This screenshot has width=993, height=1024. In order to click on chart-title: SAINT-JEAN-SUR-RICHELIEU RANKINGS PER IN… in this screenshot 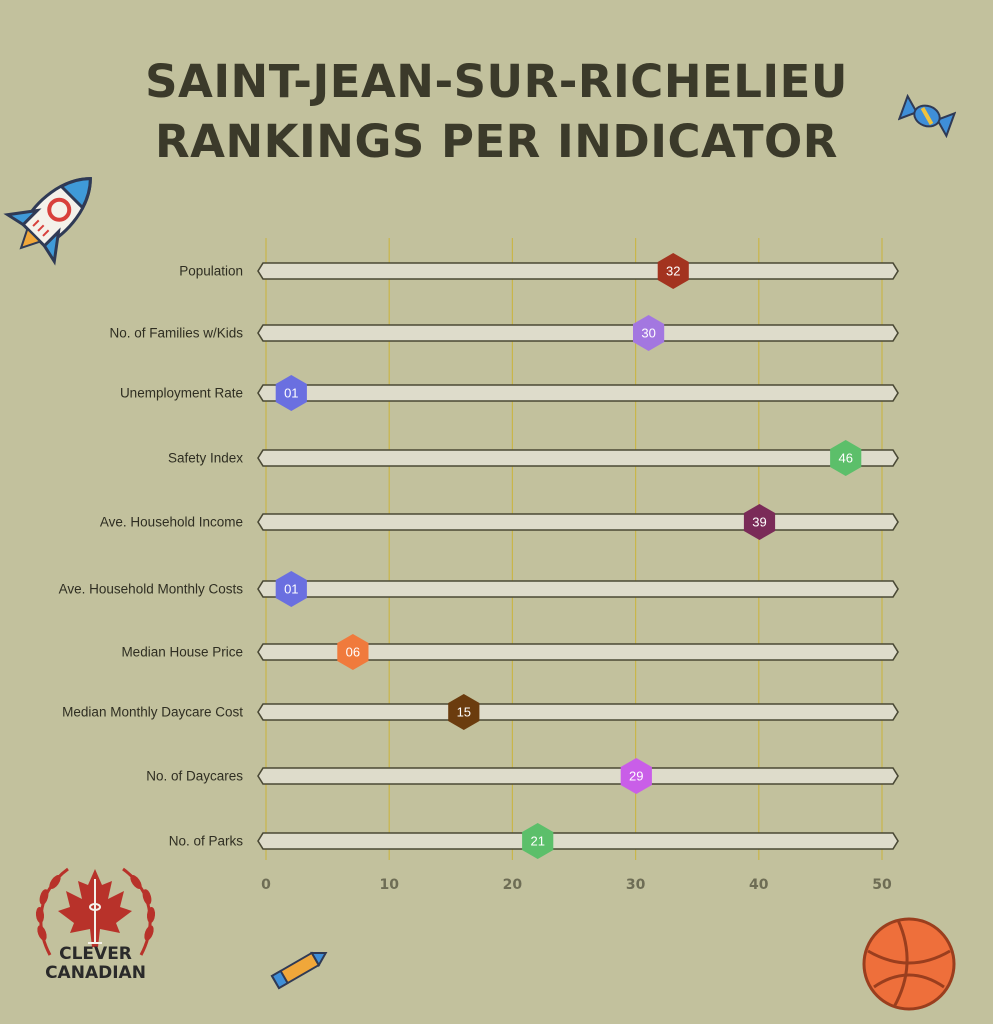, I will do `click(496, 112)`.